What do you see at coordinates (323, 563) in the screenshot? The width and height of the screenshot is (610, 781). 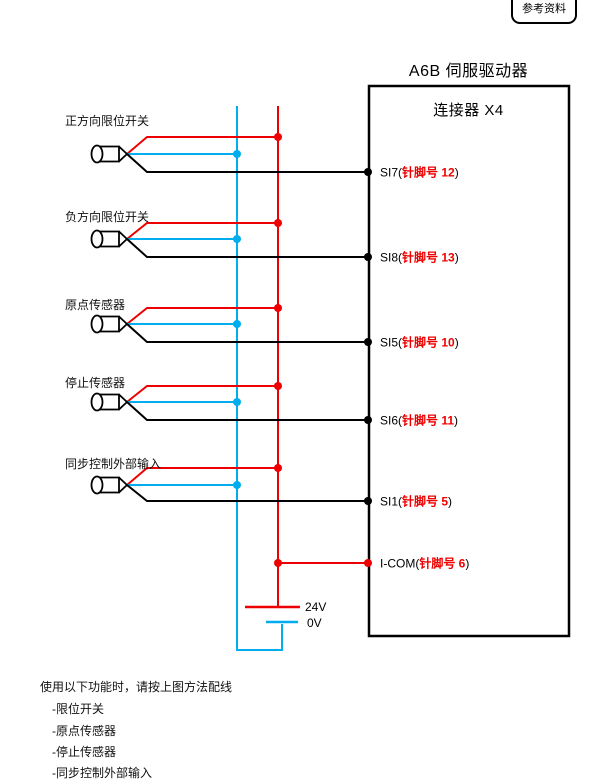 I see `icom-wire-group` at bounding box center [323, 563].